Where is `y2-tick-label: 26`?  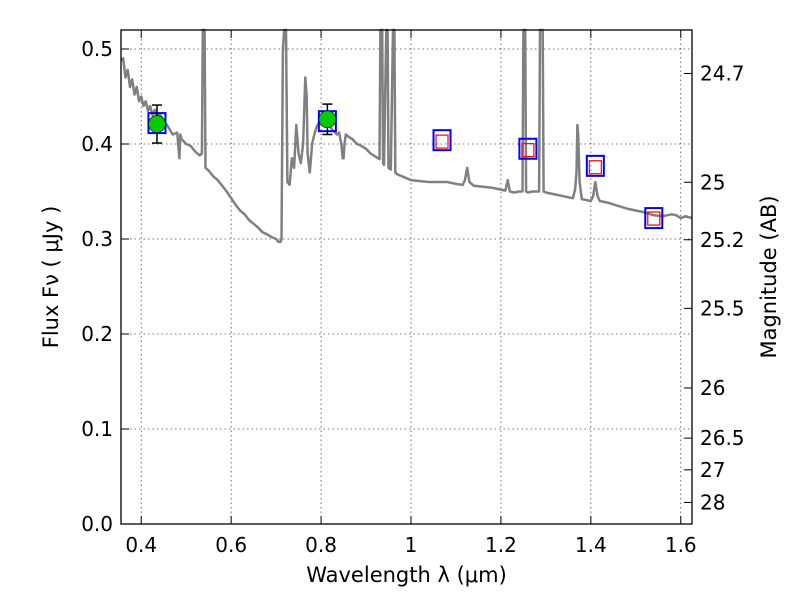
y2-tick-label: 26 is located at coordinates (712, 388).